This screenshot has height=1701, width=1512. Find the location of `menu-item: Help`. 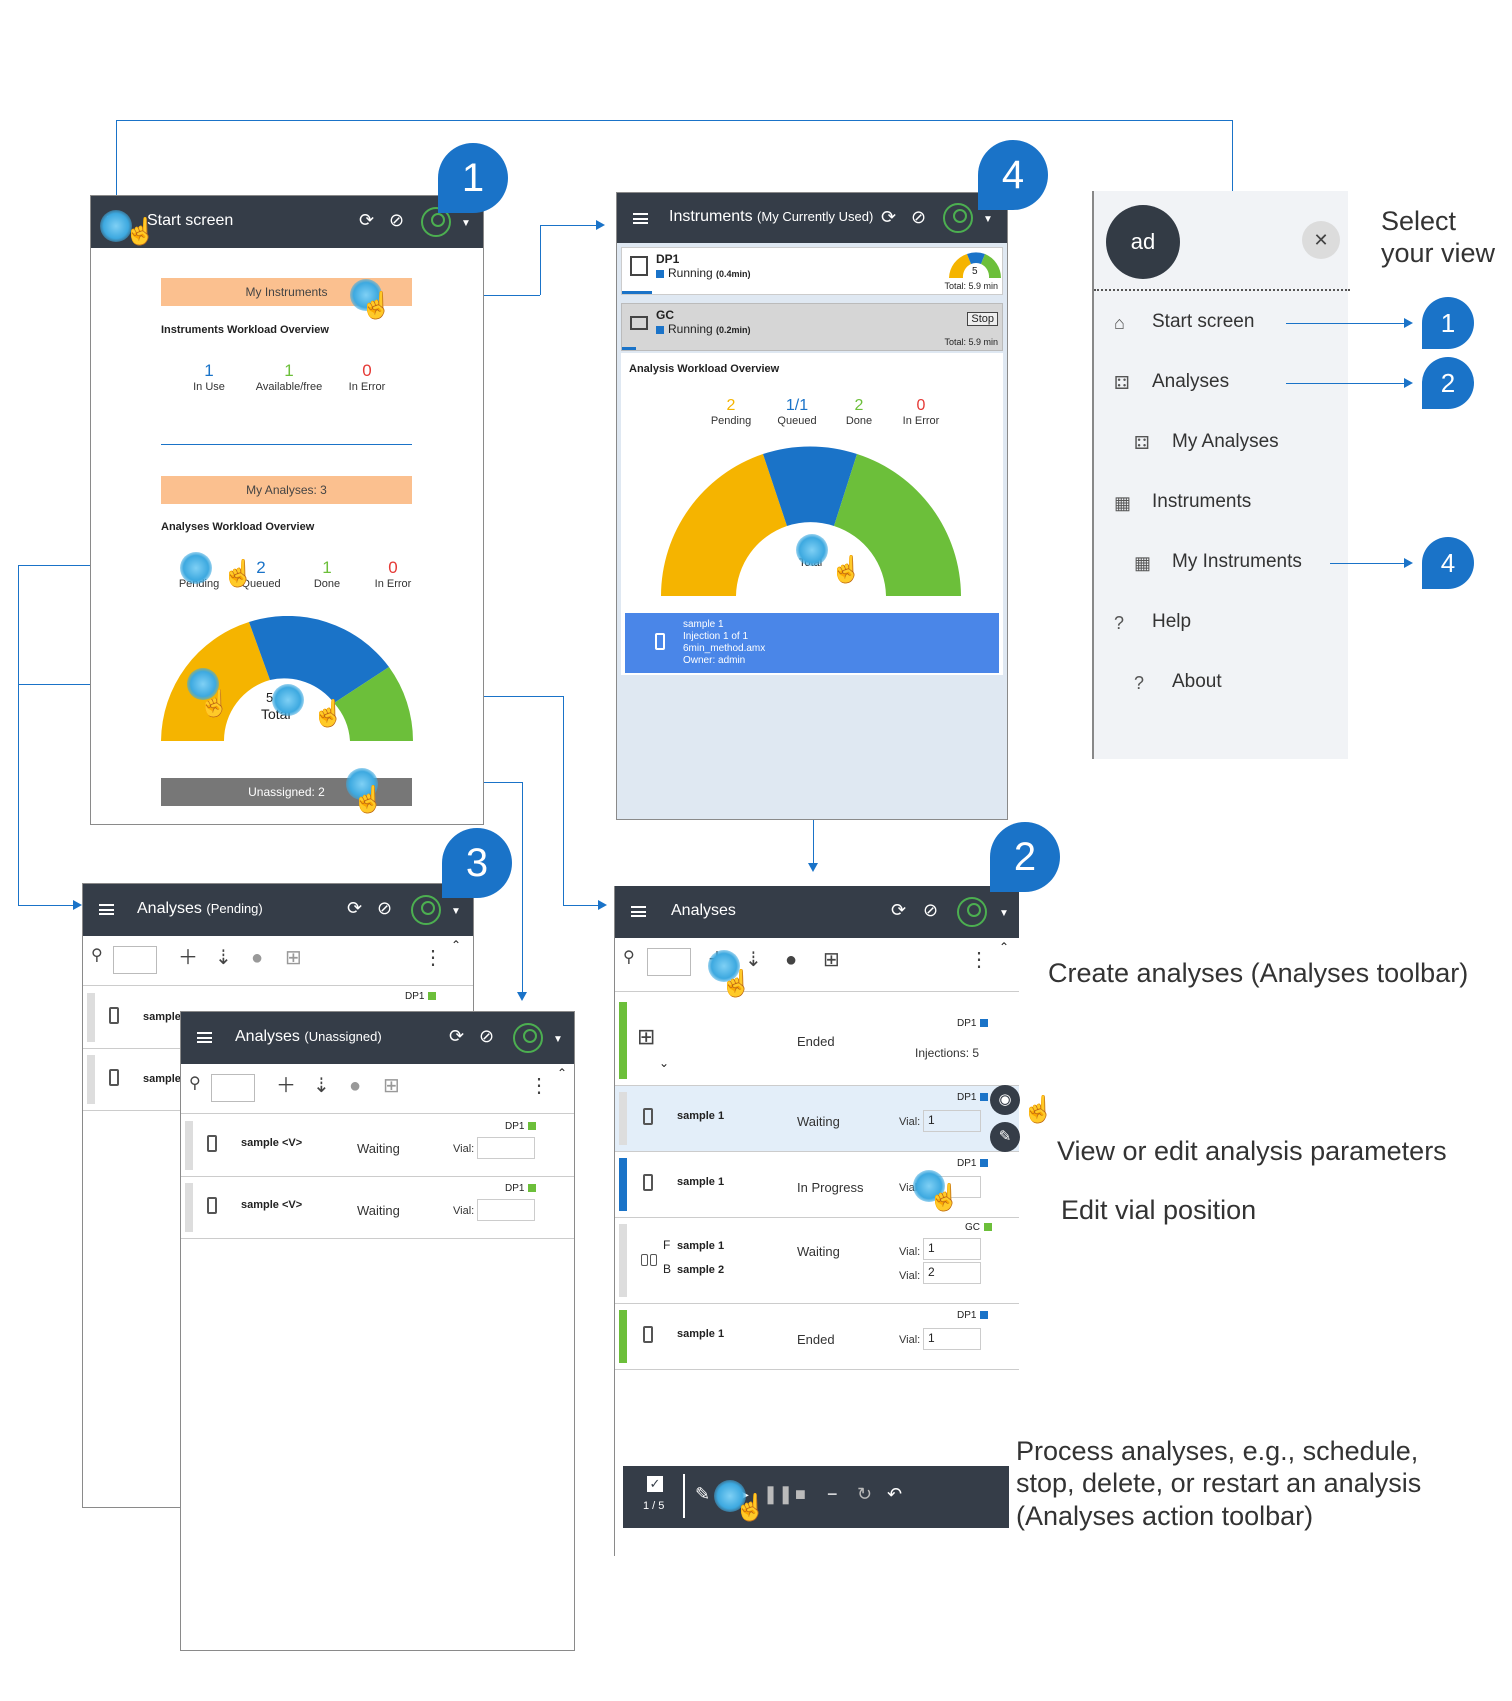

menu-item: Help is located at coordinates (1172, 621).